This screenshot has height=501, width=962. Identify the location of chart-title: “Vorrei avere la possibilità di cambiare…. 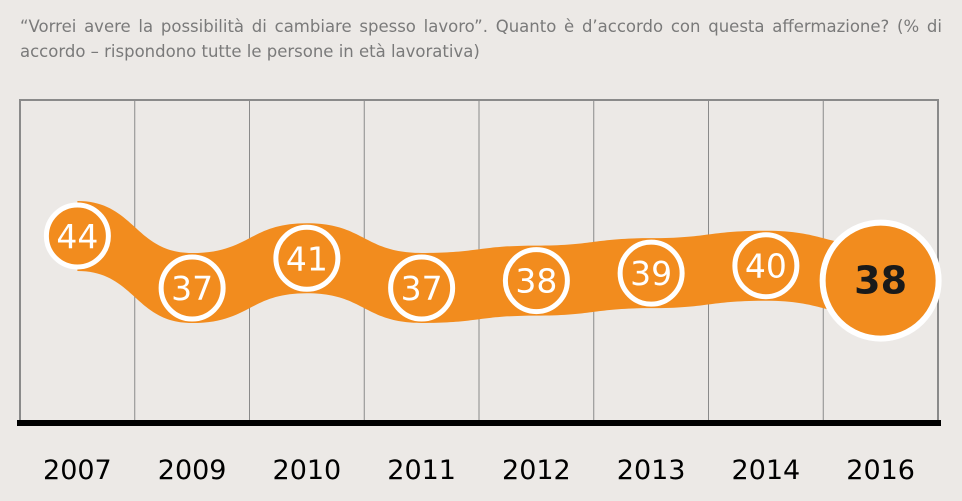
(481, 39).